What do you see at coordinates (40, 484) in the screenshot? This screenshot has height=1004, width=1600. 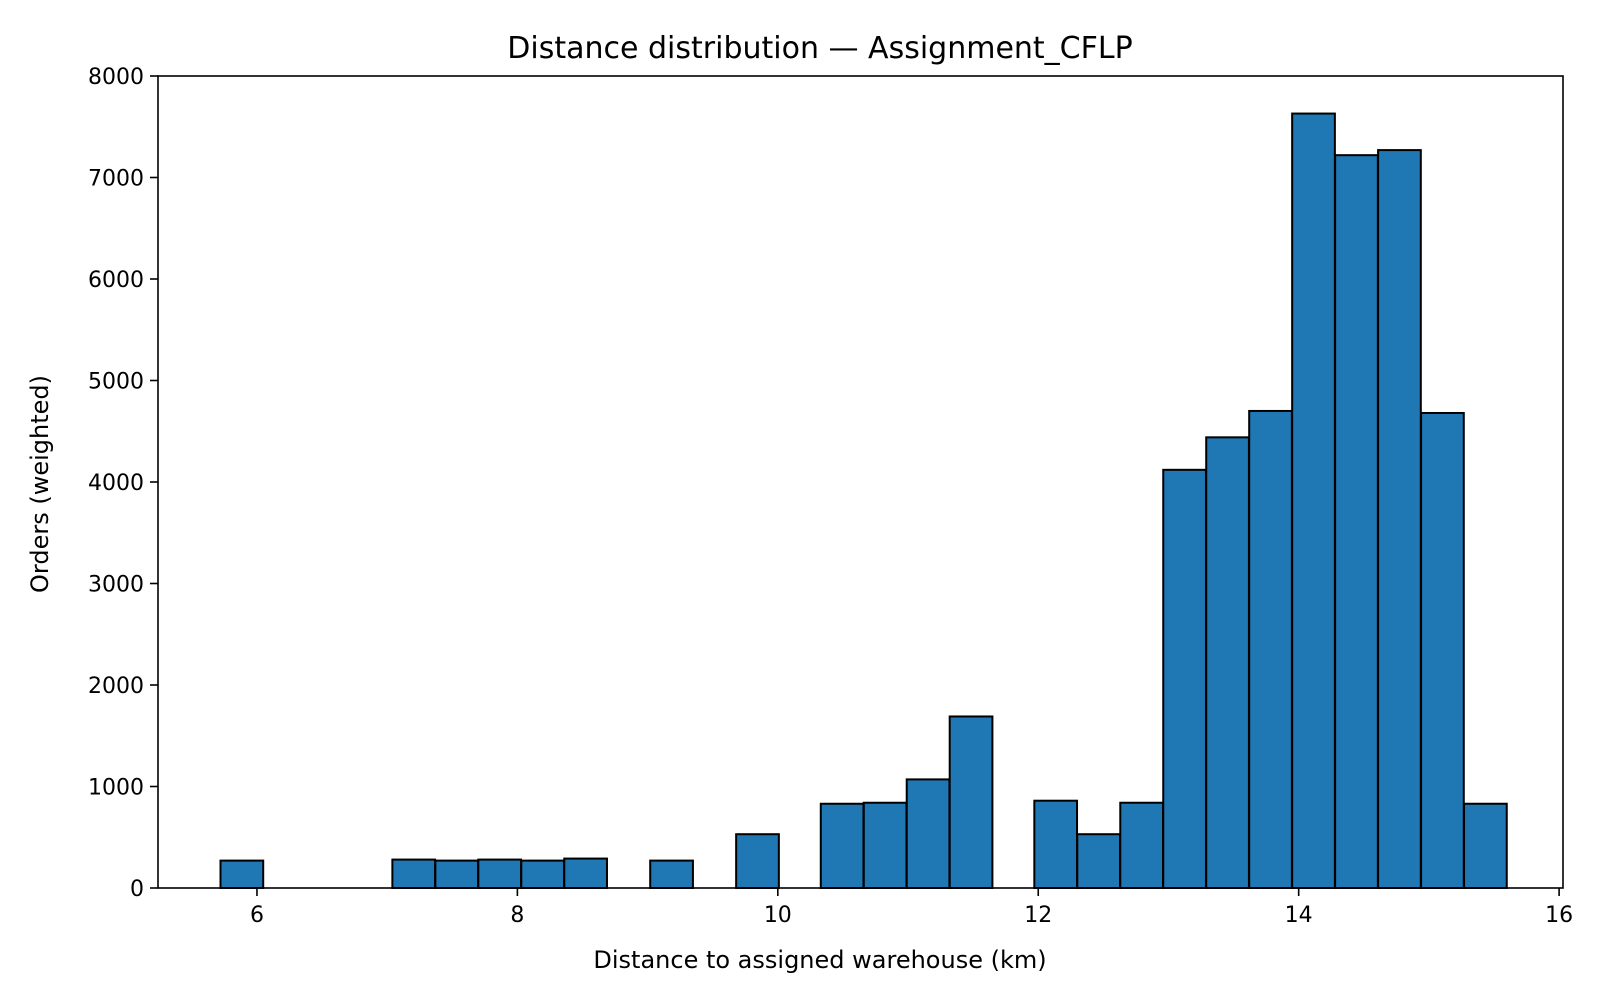 I see `y-axis-label: Orders (weighted)` at bounding box center [40, 484].